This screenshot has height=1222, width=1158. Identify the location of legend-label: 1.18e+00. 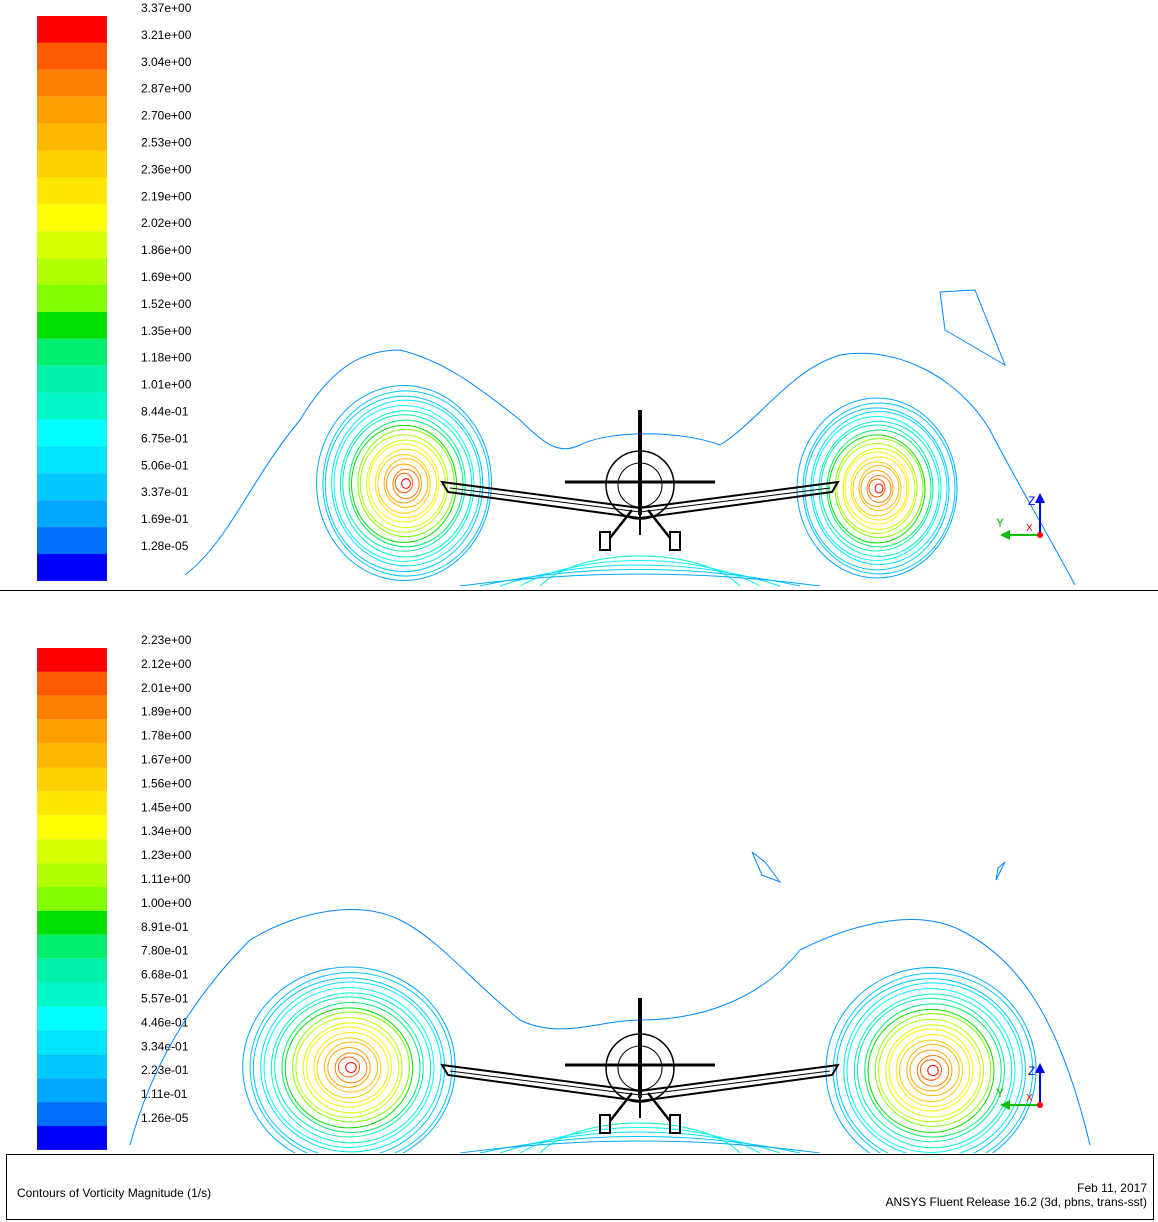
(166, 358).